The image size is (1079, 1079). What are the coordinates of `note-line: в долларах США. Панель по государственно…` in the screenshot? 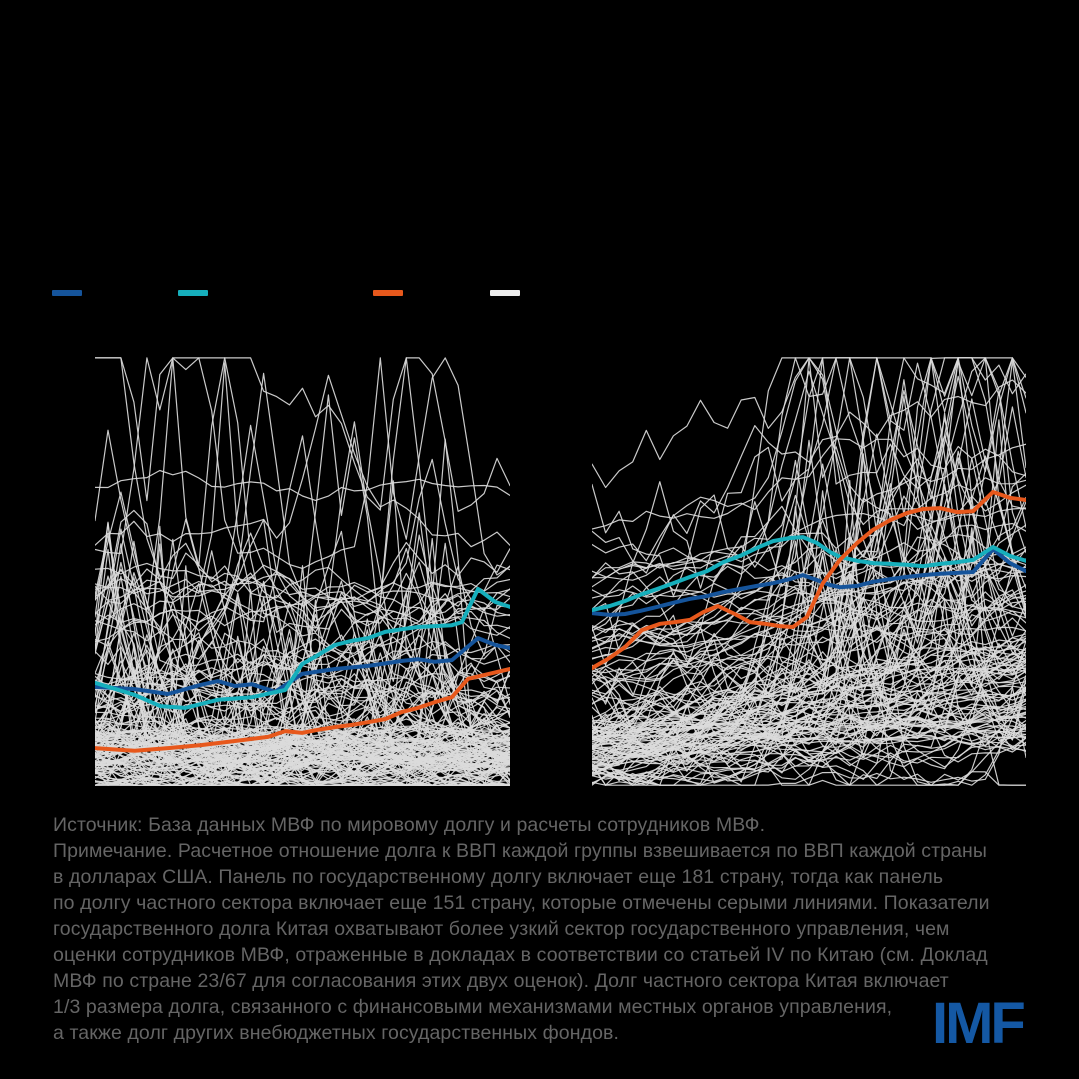 It's located at (498, 877).